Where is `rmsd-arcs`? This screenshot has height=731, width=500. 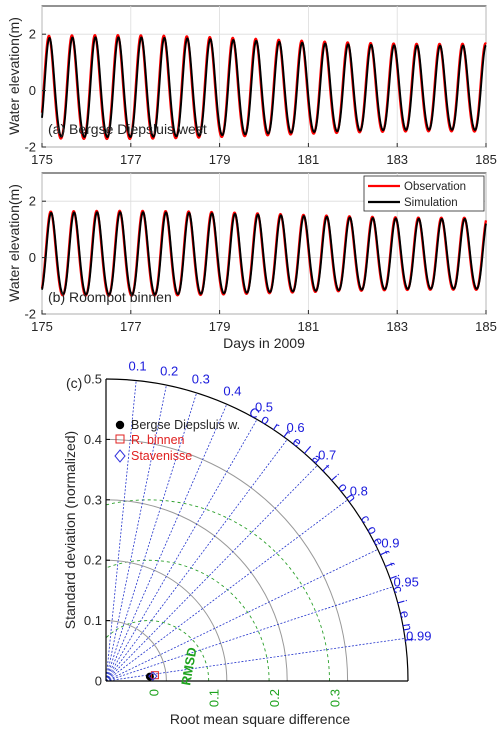 rmsd-arcs is located at coordinates (218, 590).